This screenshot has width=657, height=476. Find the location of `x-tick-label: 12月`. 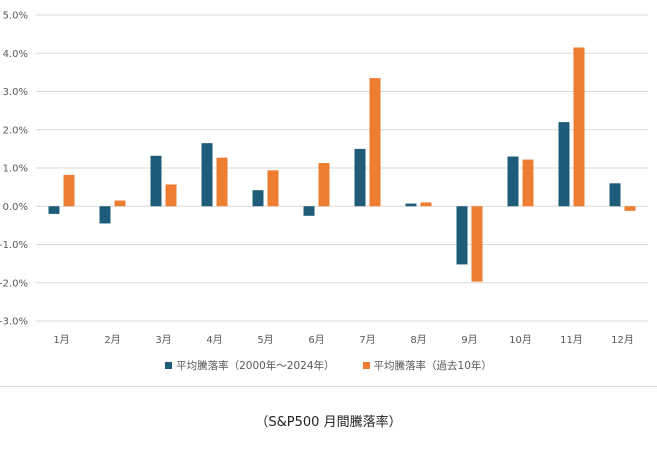

x-tick-label: 12月 is located at coordinates (622, 340).